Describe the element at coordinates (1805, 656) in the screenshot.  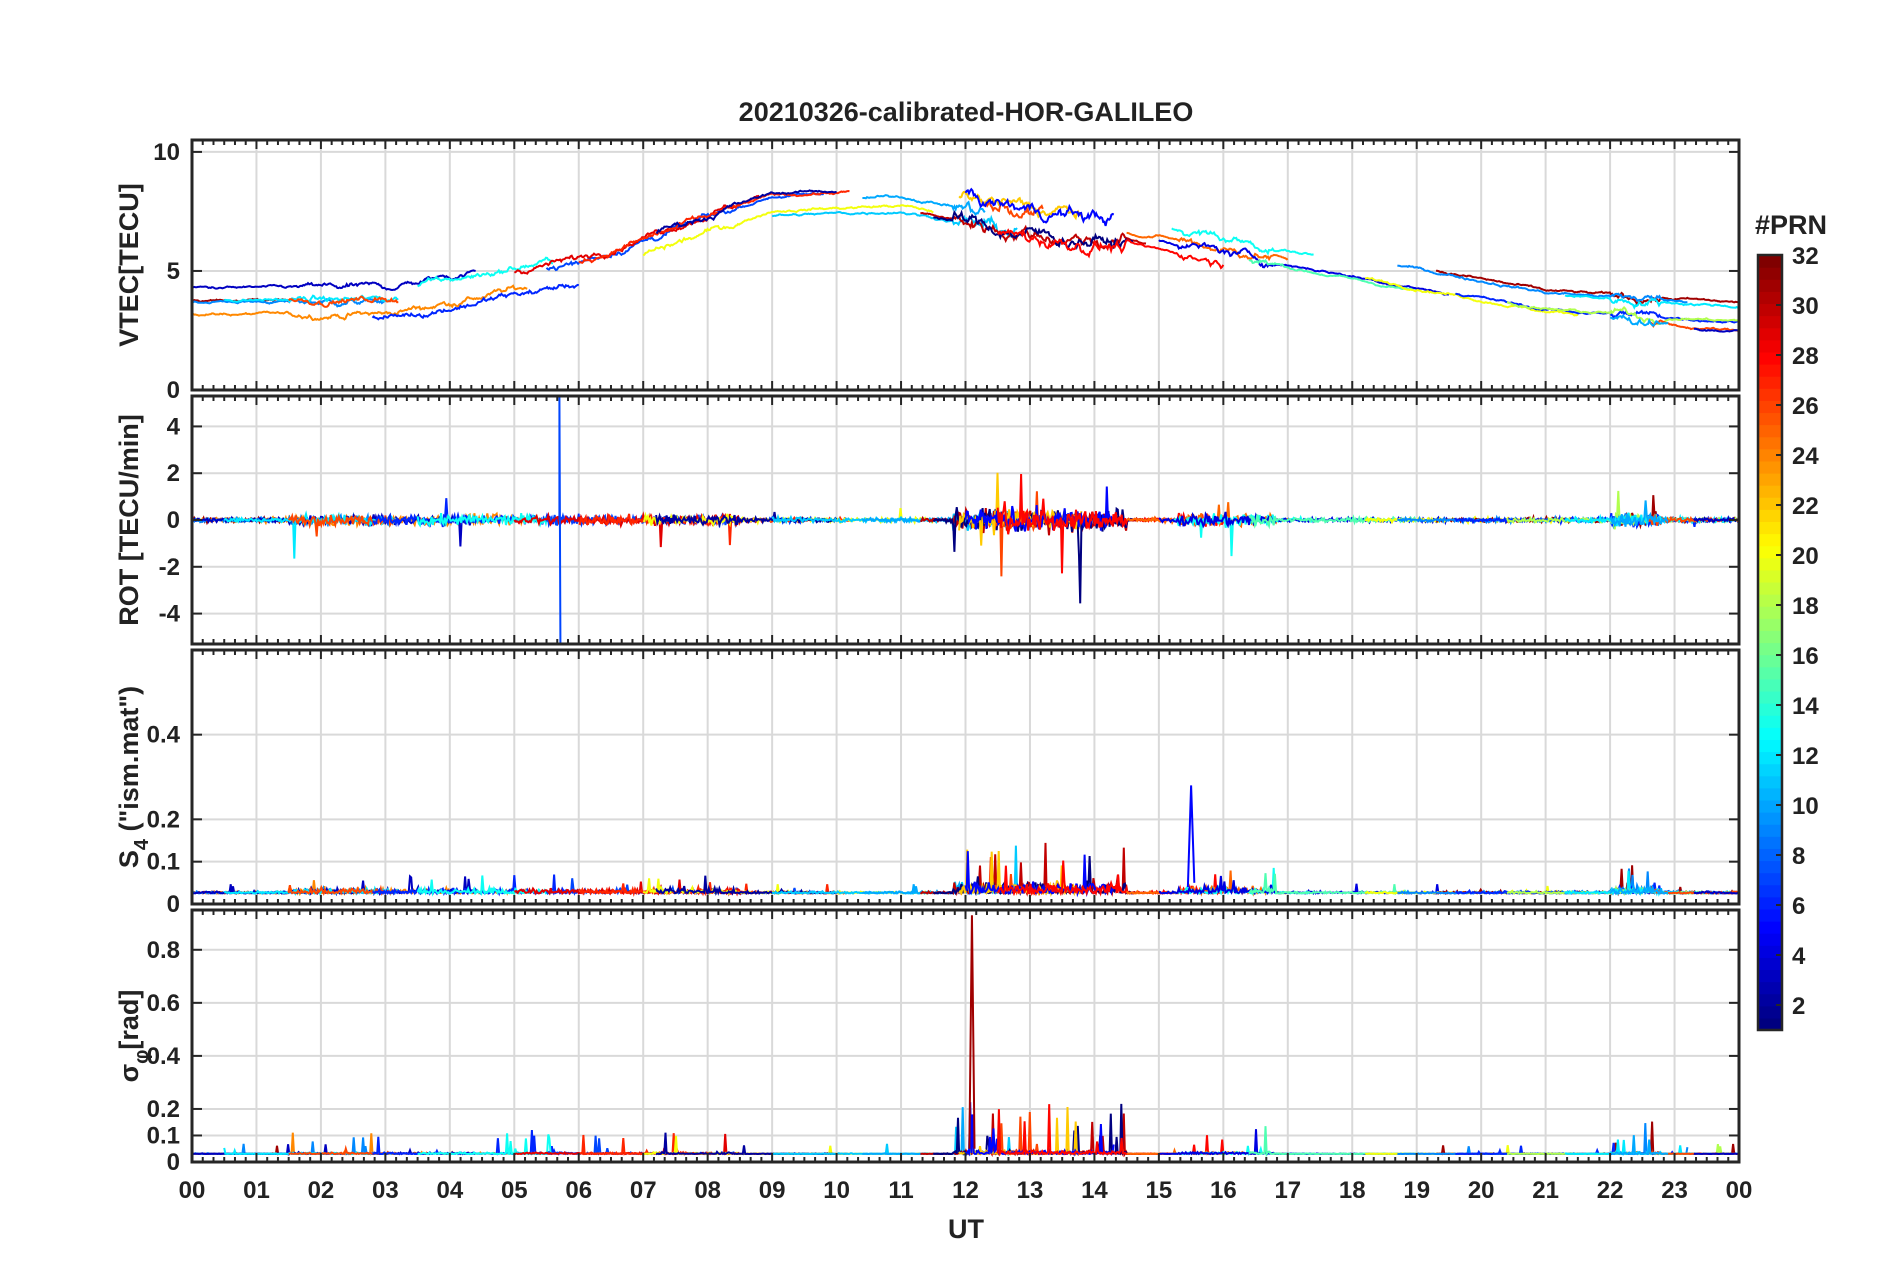
I see `colorbar-tick-label: 16` at that location.